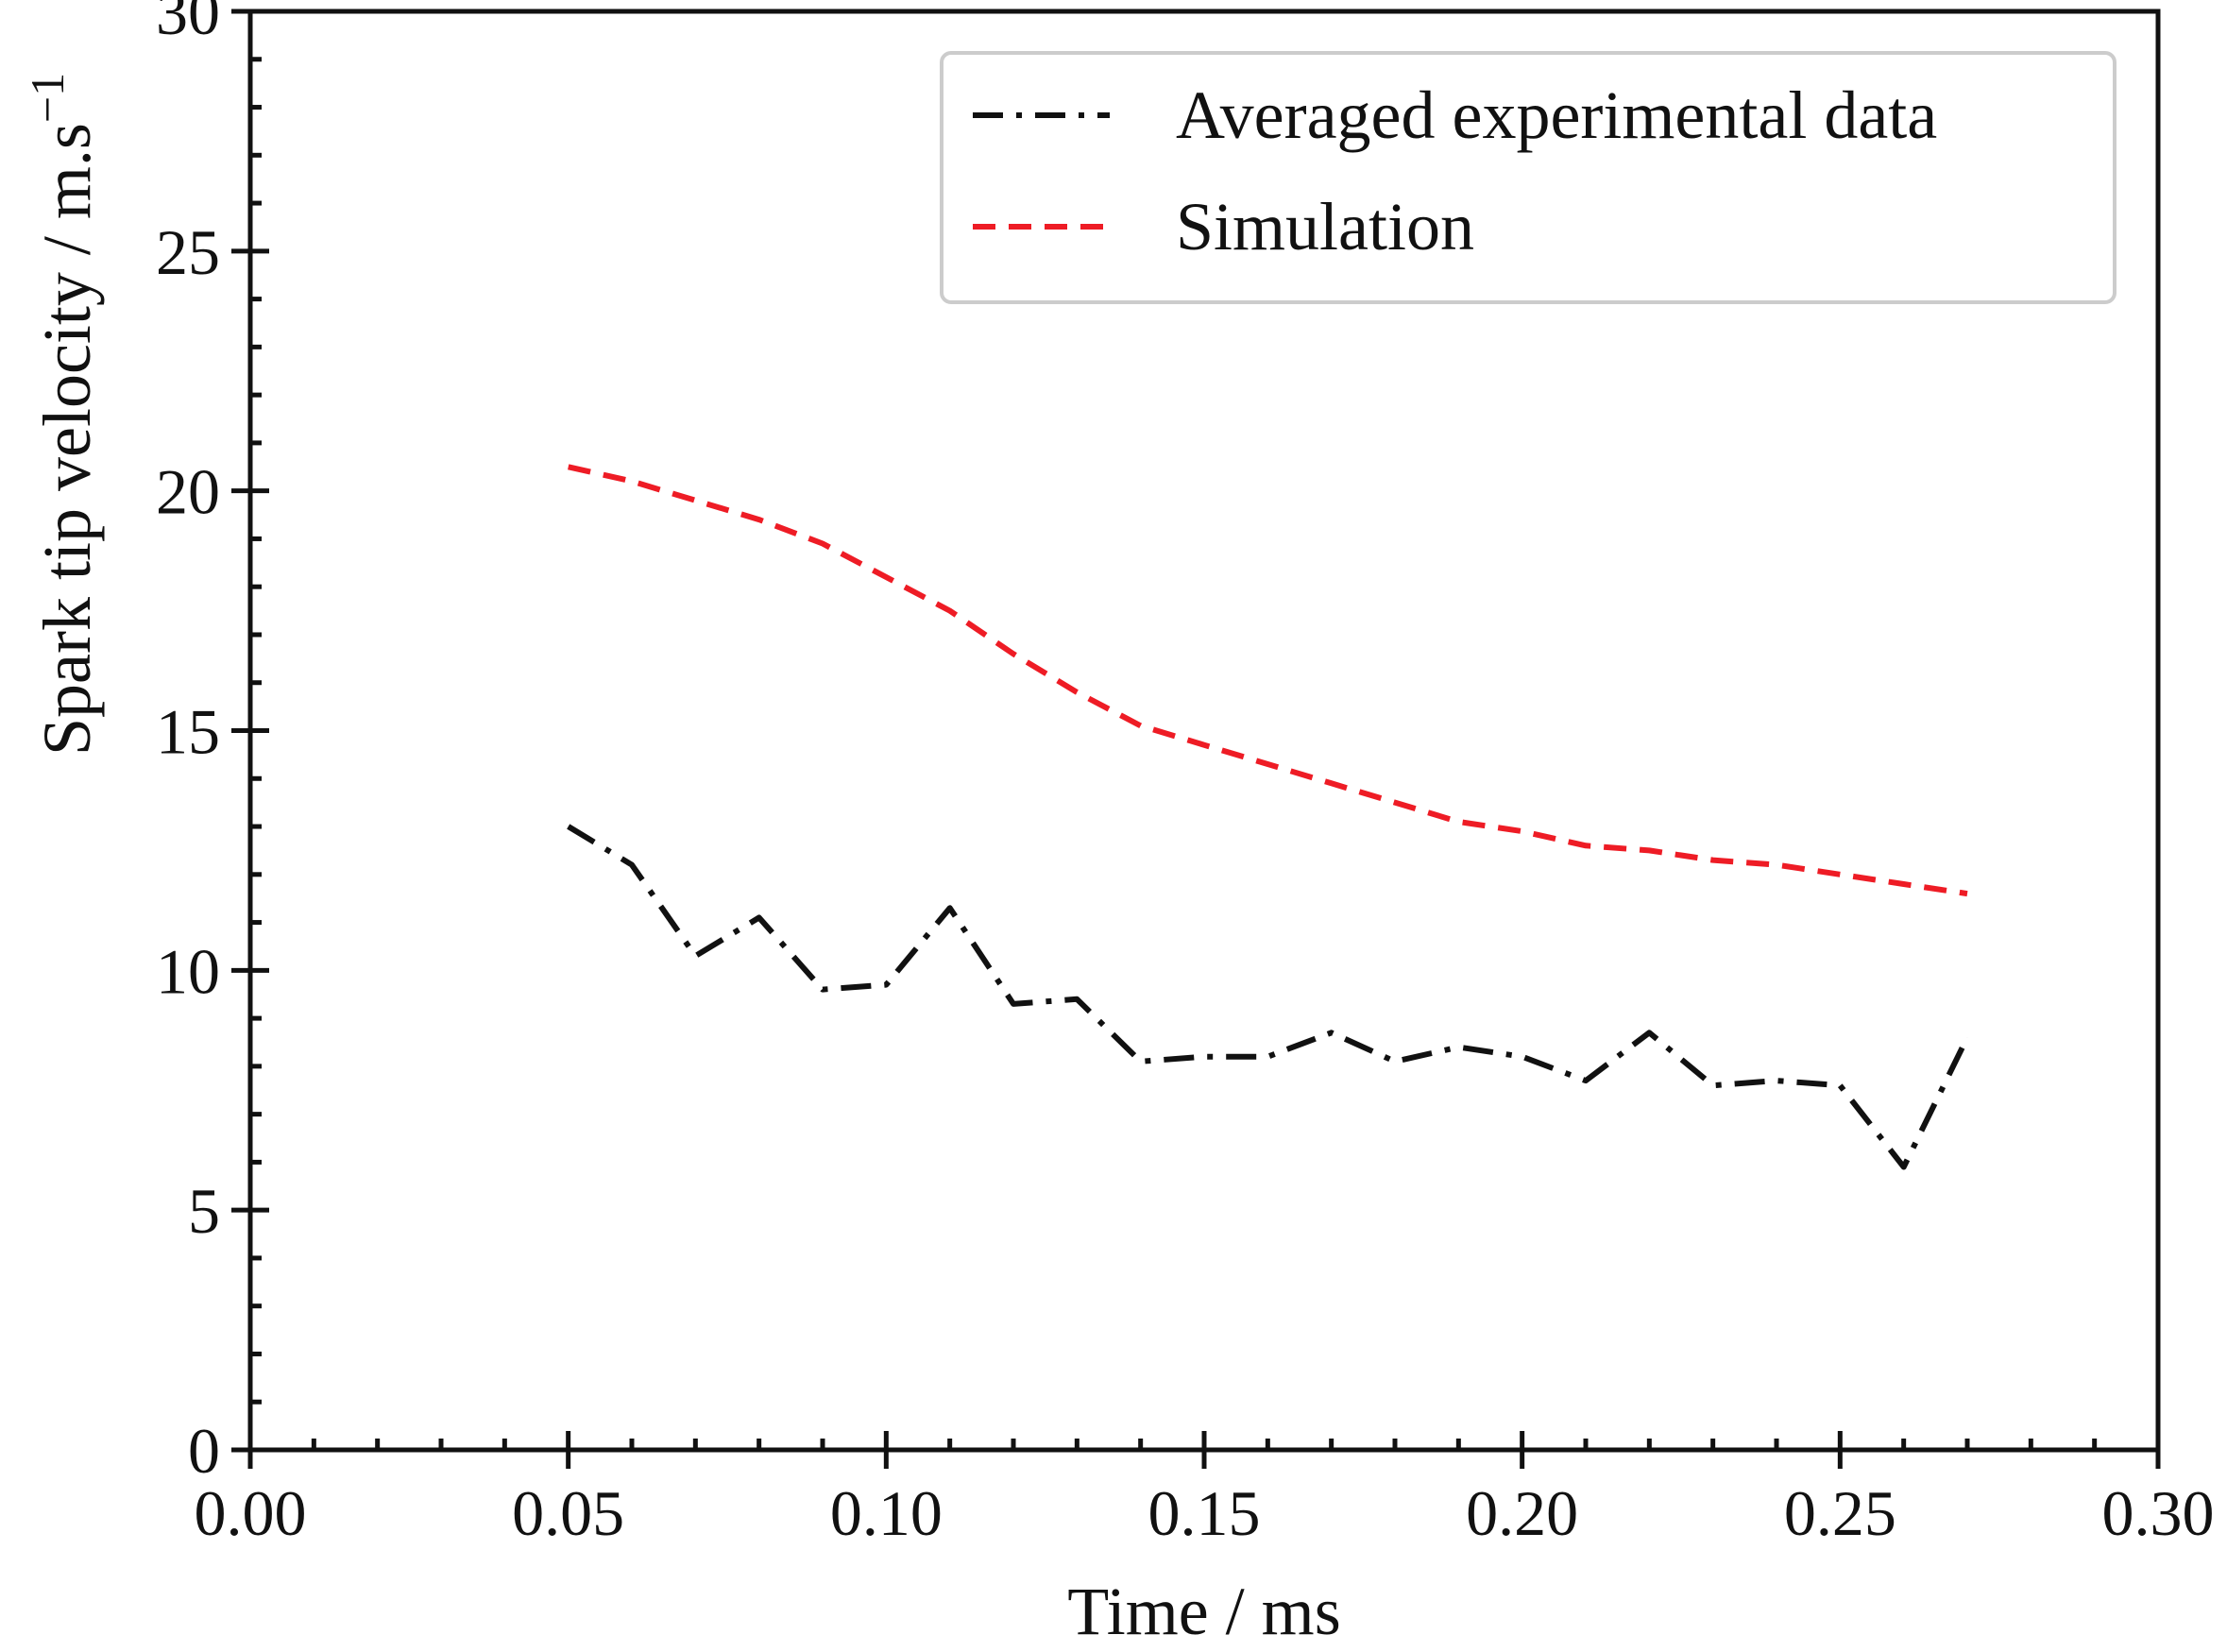  What do you see at coordinates (1840, 1513) in the screenshot?
I see `x-tick-label: 0.25` at bounding box center [1840, 1513].